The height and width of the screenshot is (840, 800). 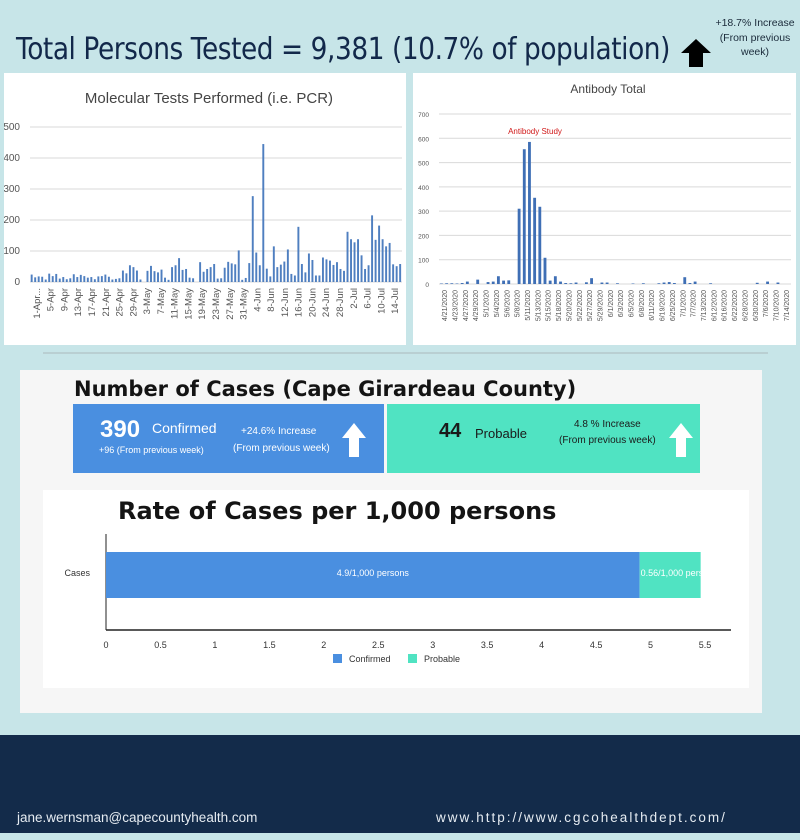 What do you see at coordinates (590, 305) in the screenshot?
I see `x-tick-label: 5/27/2020` at bounding box center [590, 305].